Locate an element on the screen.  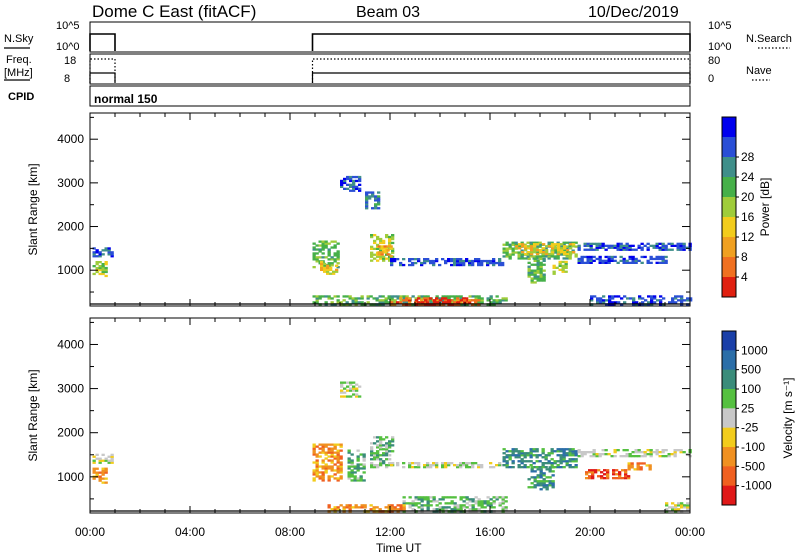
nave-trace is located at coordinates (390, 70).